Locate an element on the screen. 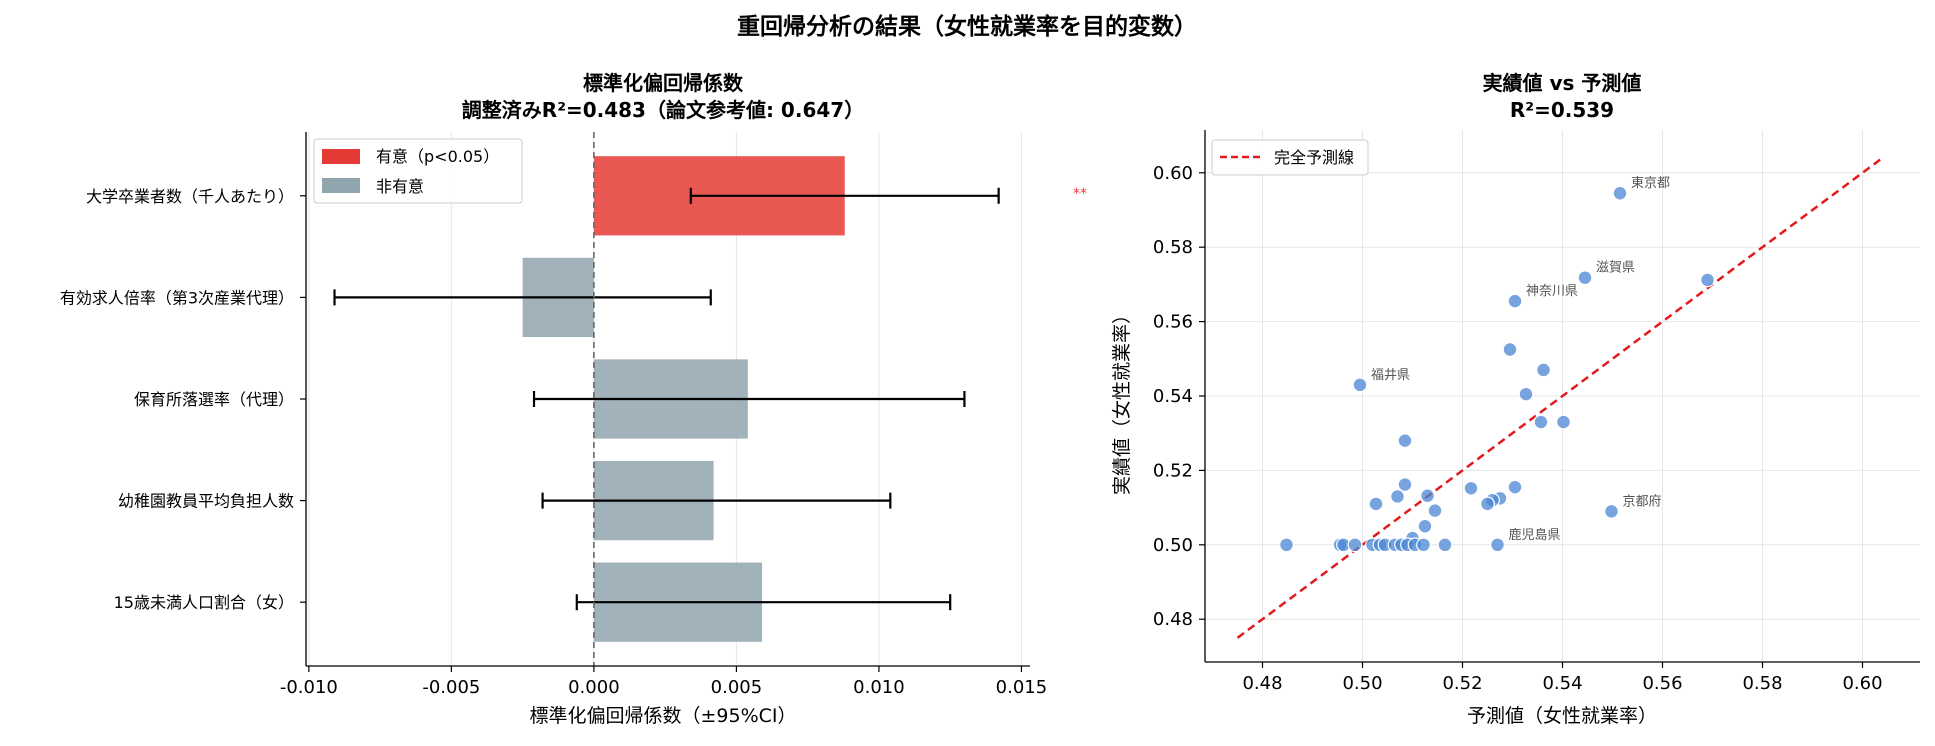 The width and height of the screenshot is (1935, 746). category-label: 有効求人倍率（第3次産業代理） is located at coordinates (177, 297).